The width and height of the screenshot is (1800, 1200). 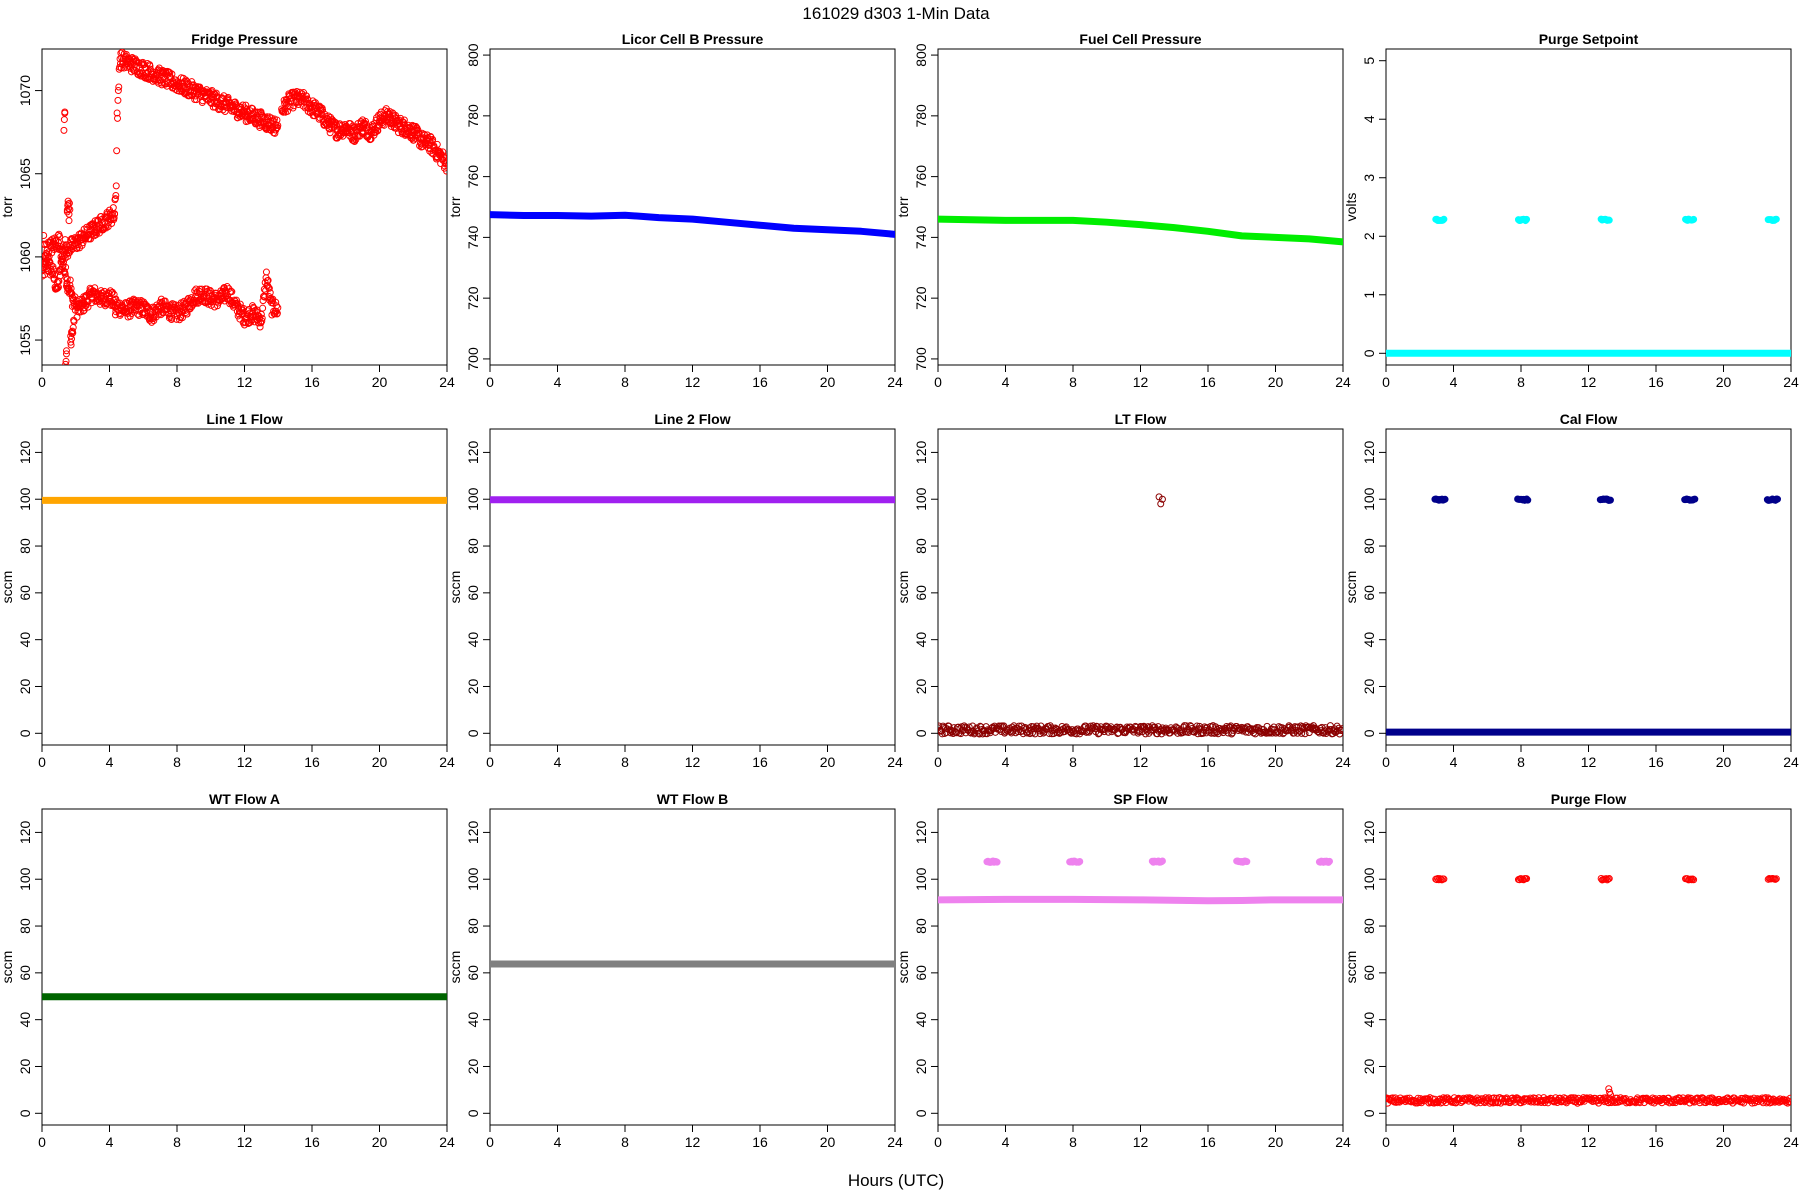 What do you see at coordinates (25, 593) in the screenshot?
I see `y-tick-label: 60` at bounding box center [25, 593].